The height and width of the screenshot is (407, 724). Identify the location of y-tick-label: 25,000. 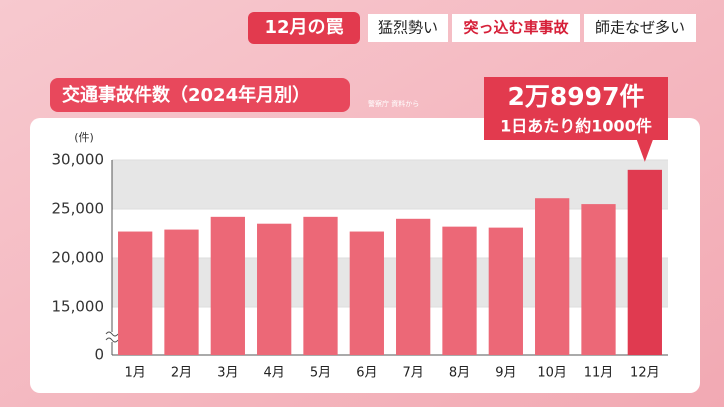
(78, 209).